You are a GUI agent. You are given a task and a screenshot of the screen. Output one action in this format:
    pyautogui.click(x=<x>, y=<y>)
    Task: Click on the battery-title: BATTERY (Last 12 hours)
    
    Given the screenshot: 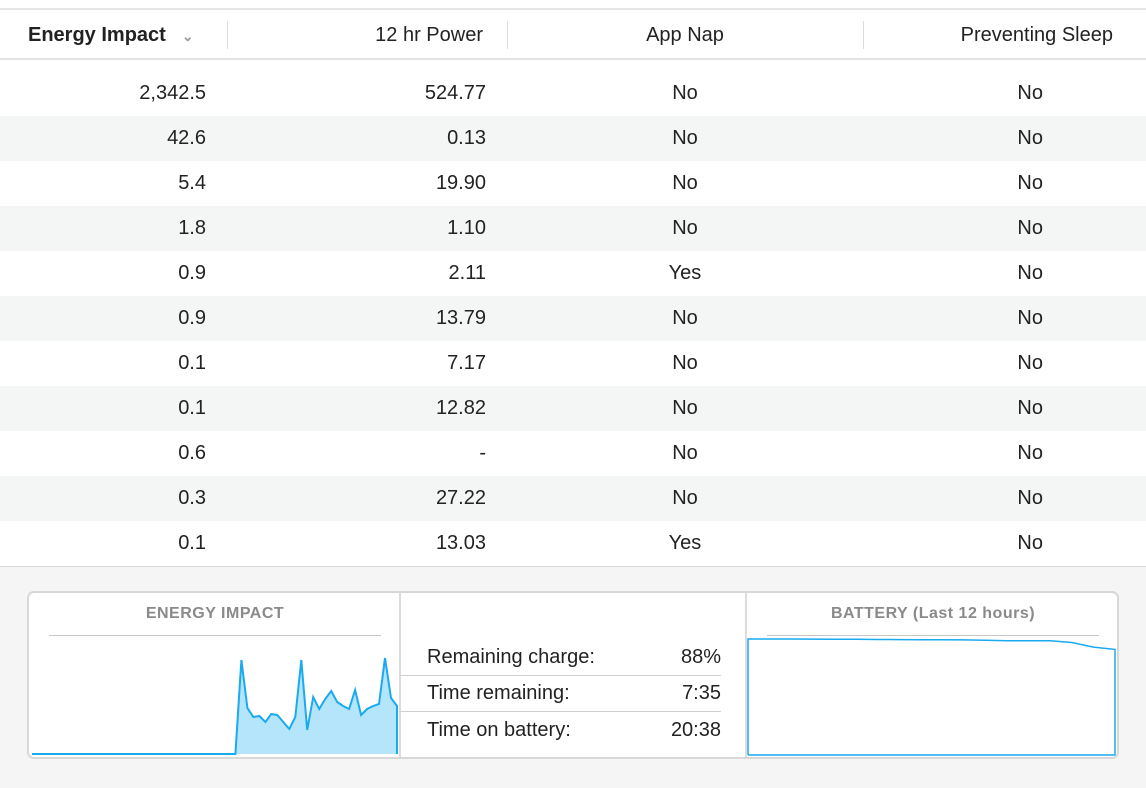 What is the action you would take?
    pyautogui.click(x=933, y=613)
    